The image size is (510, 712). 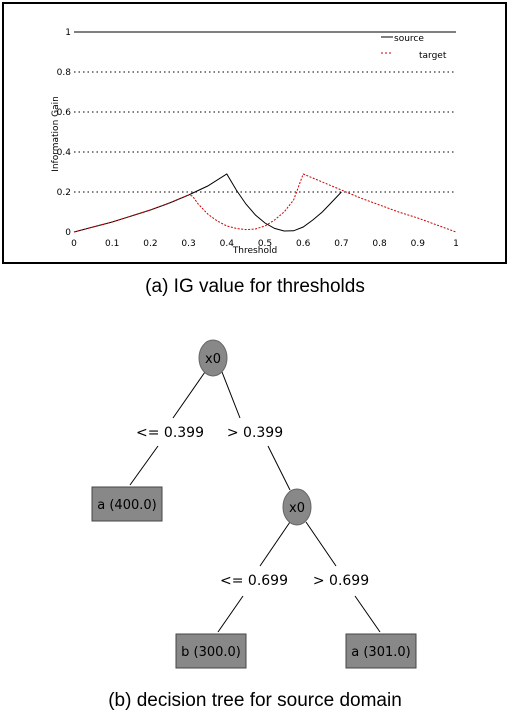 I want to click on x-tick-label: 0.2, so click(x=150, y=244).